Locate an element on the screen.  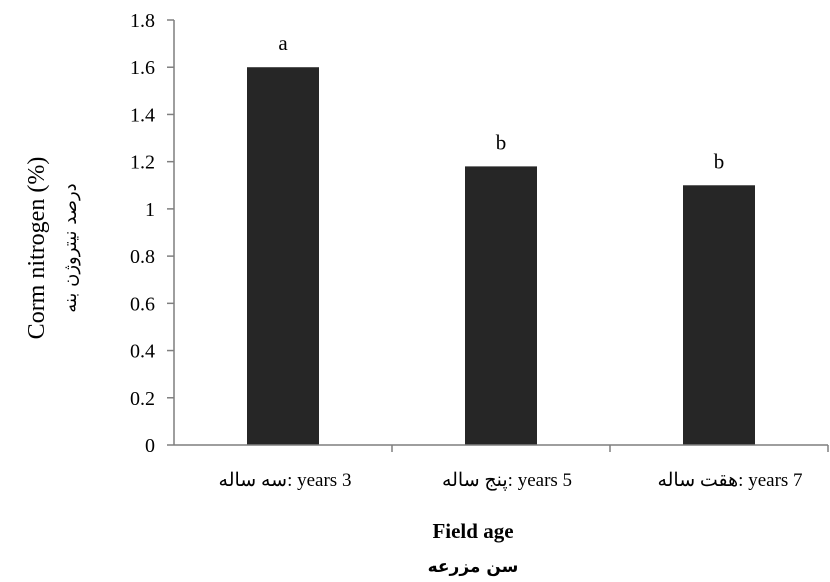
x-category-label: 3 years :سه ساله is located at coordinates (285, 480).